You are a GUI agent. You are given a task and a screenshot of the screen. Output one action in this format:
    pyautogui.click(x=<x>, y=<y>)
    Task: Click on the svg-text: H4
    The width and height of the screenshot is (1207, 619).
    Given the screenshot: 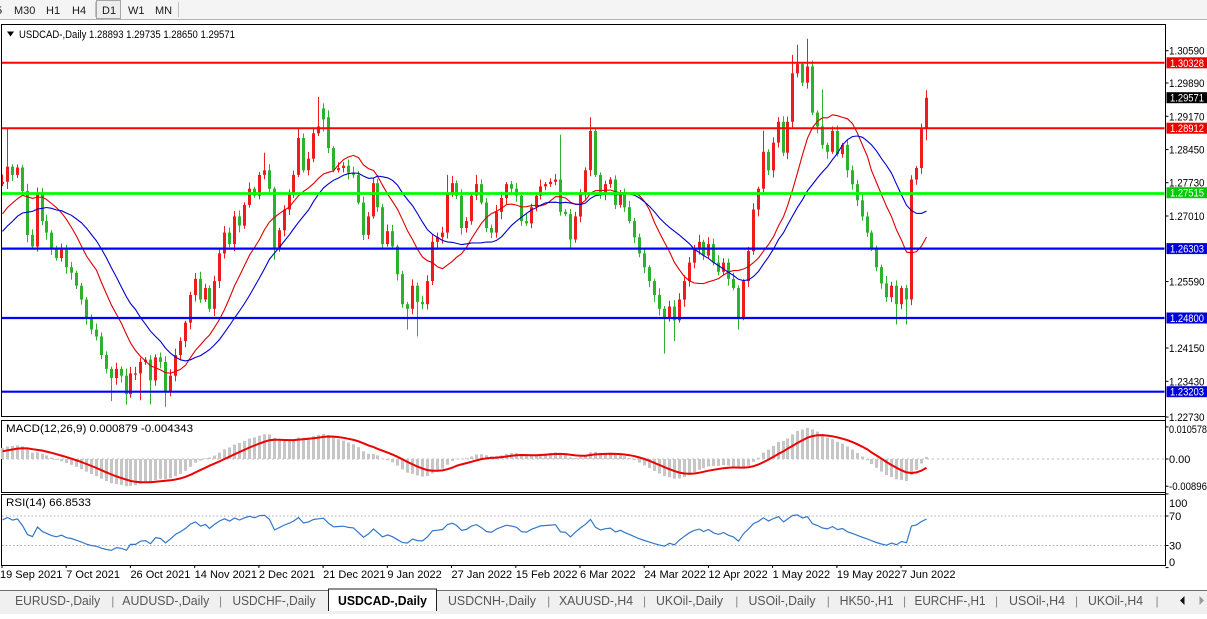 What is the action you would take?
    pyautogui.click(x=79, y=11)
    